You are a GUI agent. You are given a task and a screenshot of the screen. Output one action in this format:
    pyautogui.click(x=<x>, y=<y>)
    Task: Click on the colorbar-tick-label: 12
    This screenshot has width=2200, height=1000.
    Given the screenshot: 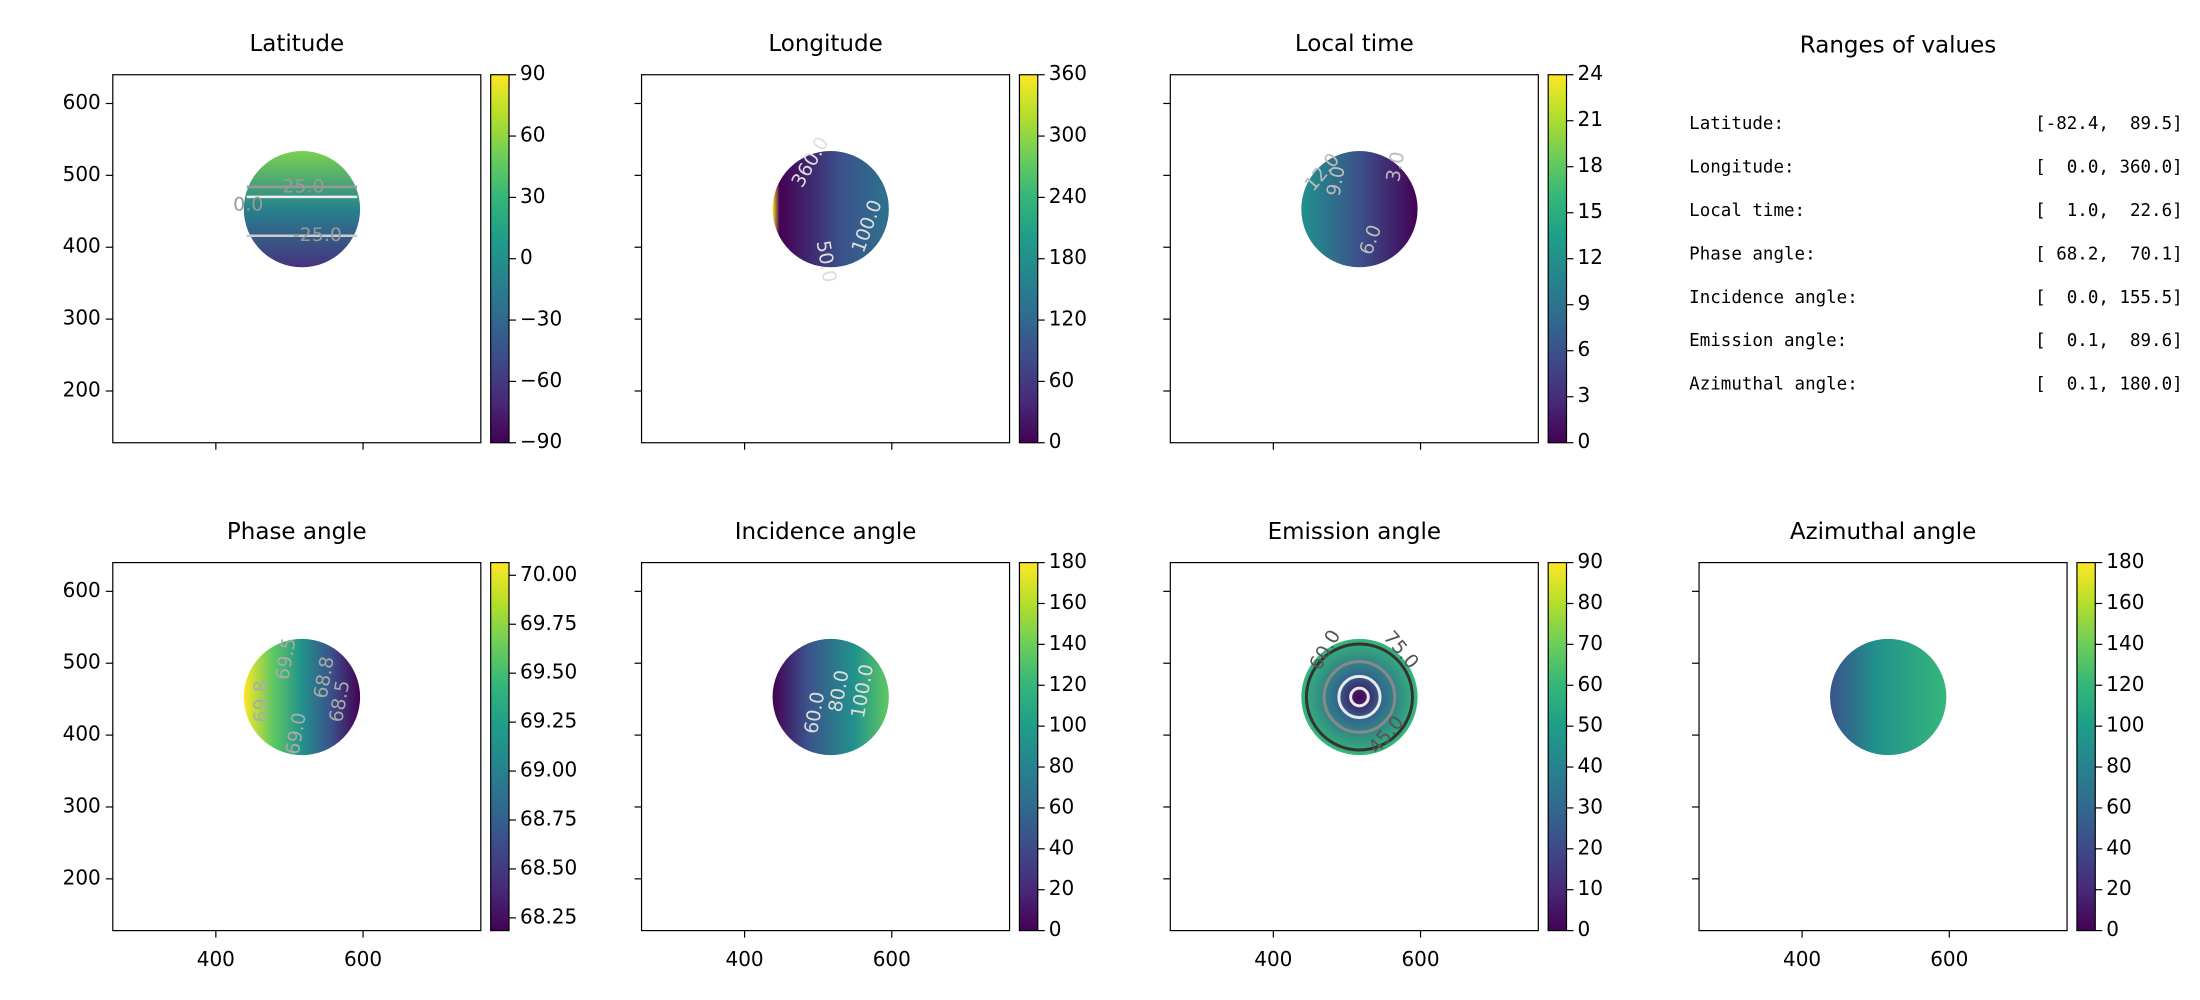 What is the action you would take?
    pyautogui.click(x=1590, y=257)
    